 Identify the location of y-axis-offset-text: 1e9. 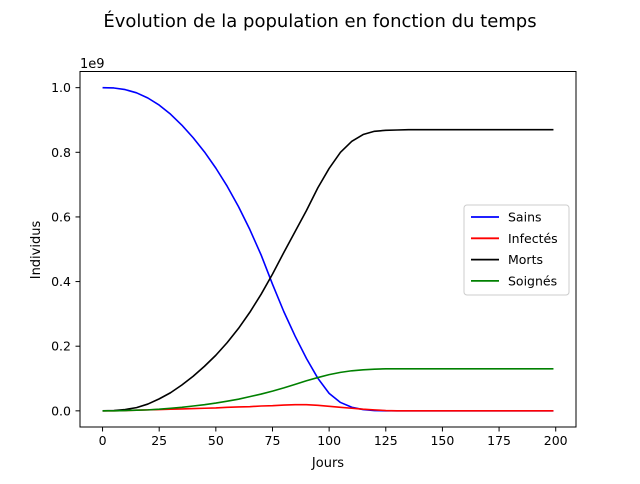
(92, 64).